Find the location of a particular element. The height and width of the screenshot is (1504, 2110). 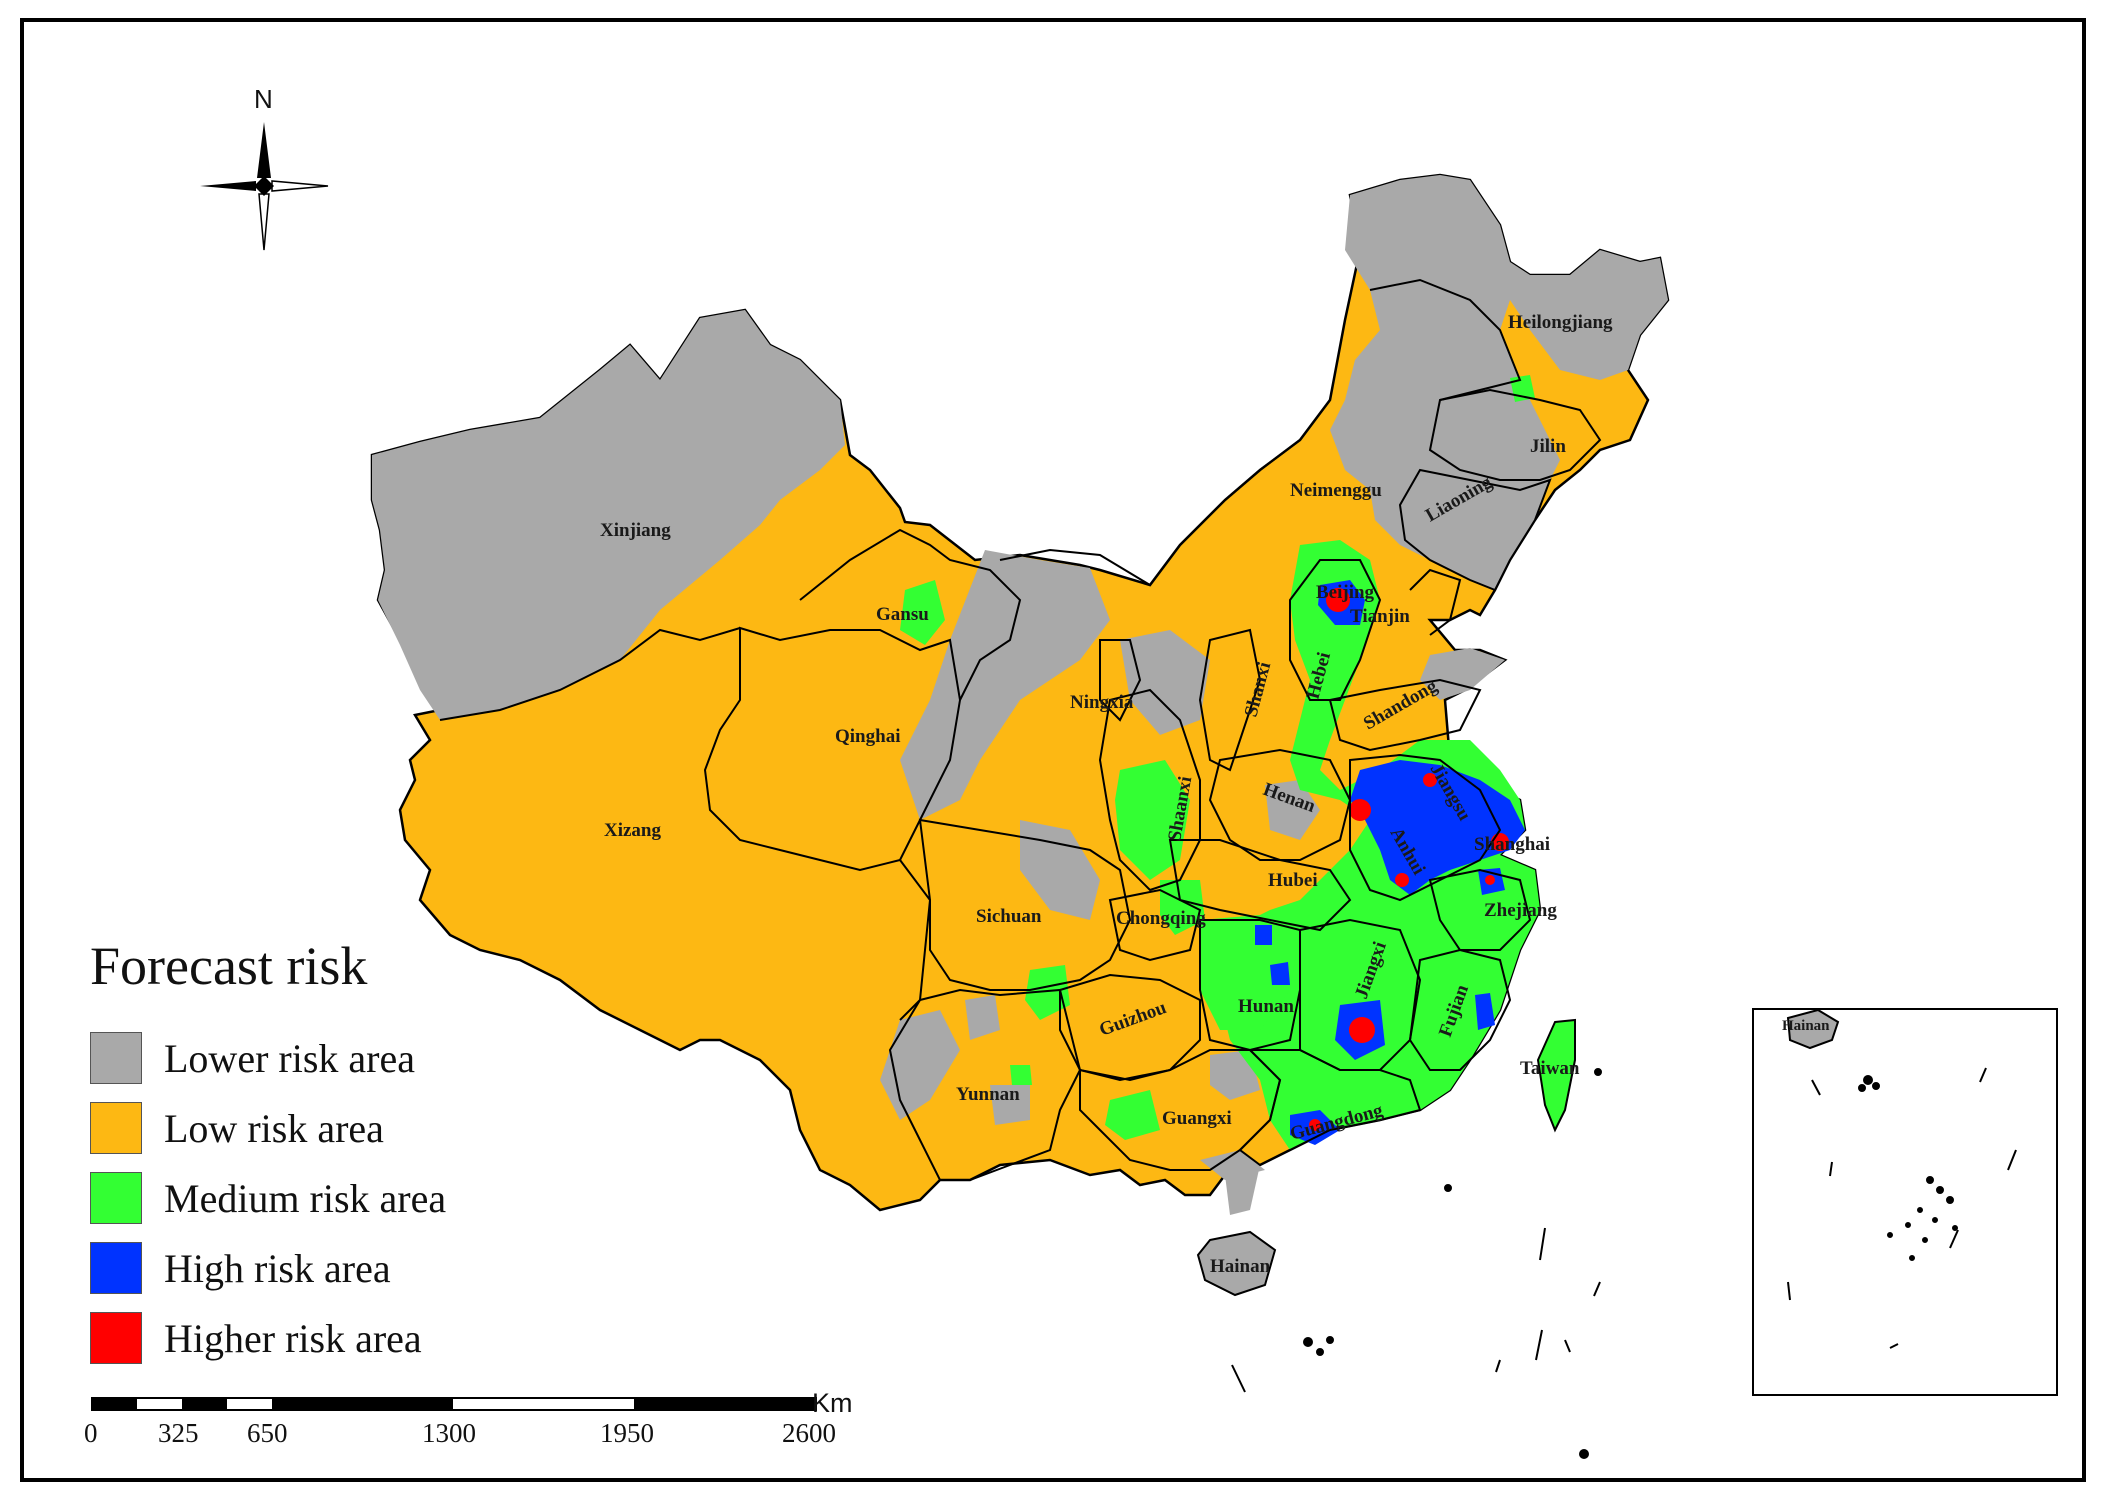

label-xinjiang: Xinjiang is located at coordinates (635, 530).